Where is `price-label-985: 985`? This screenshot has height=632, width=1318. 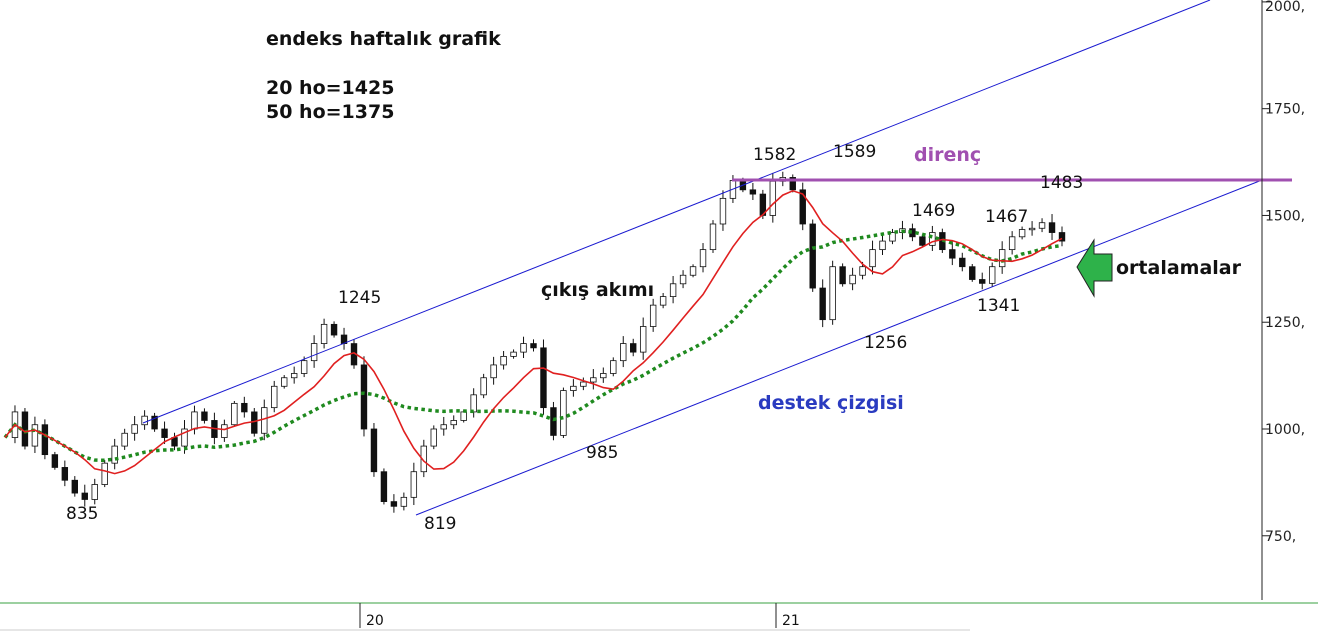 price-label-985: 985 is located at coordinates (602, 453).